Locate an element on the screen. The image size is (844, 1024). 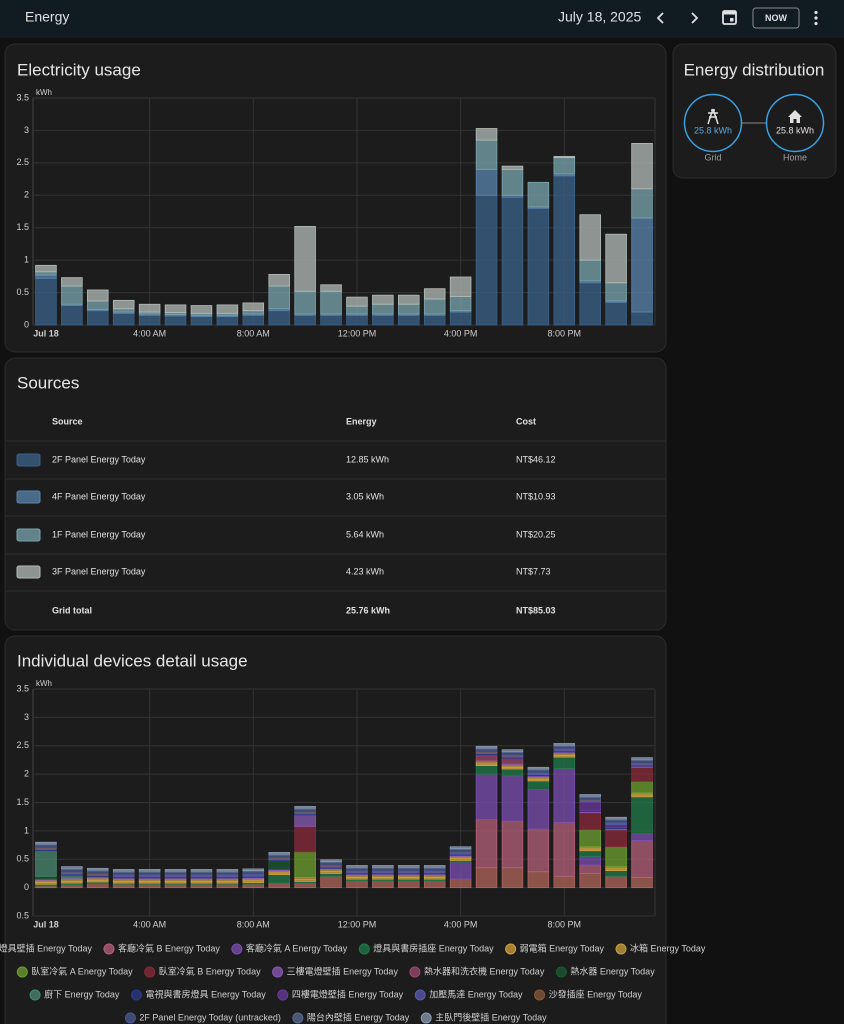
home-label: Home is located at coordinates (795, 157).